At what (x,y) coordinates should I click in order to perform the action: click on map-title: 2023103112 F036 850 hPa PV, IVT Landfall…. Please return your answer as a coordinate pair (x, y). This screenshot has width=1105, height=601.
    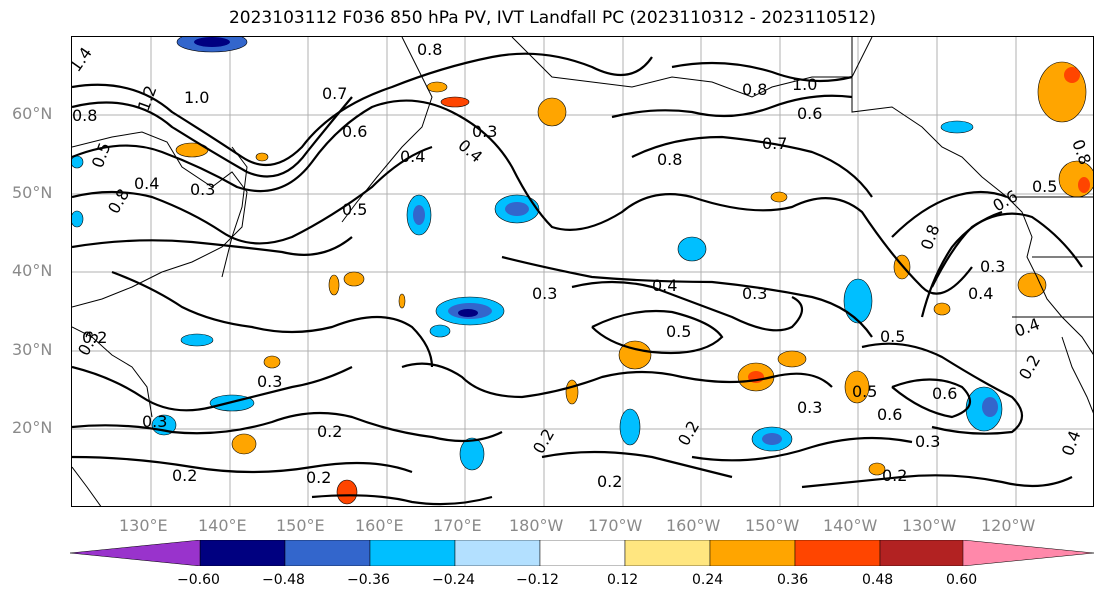
    Looking at the image, I should click on (552, 18).